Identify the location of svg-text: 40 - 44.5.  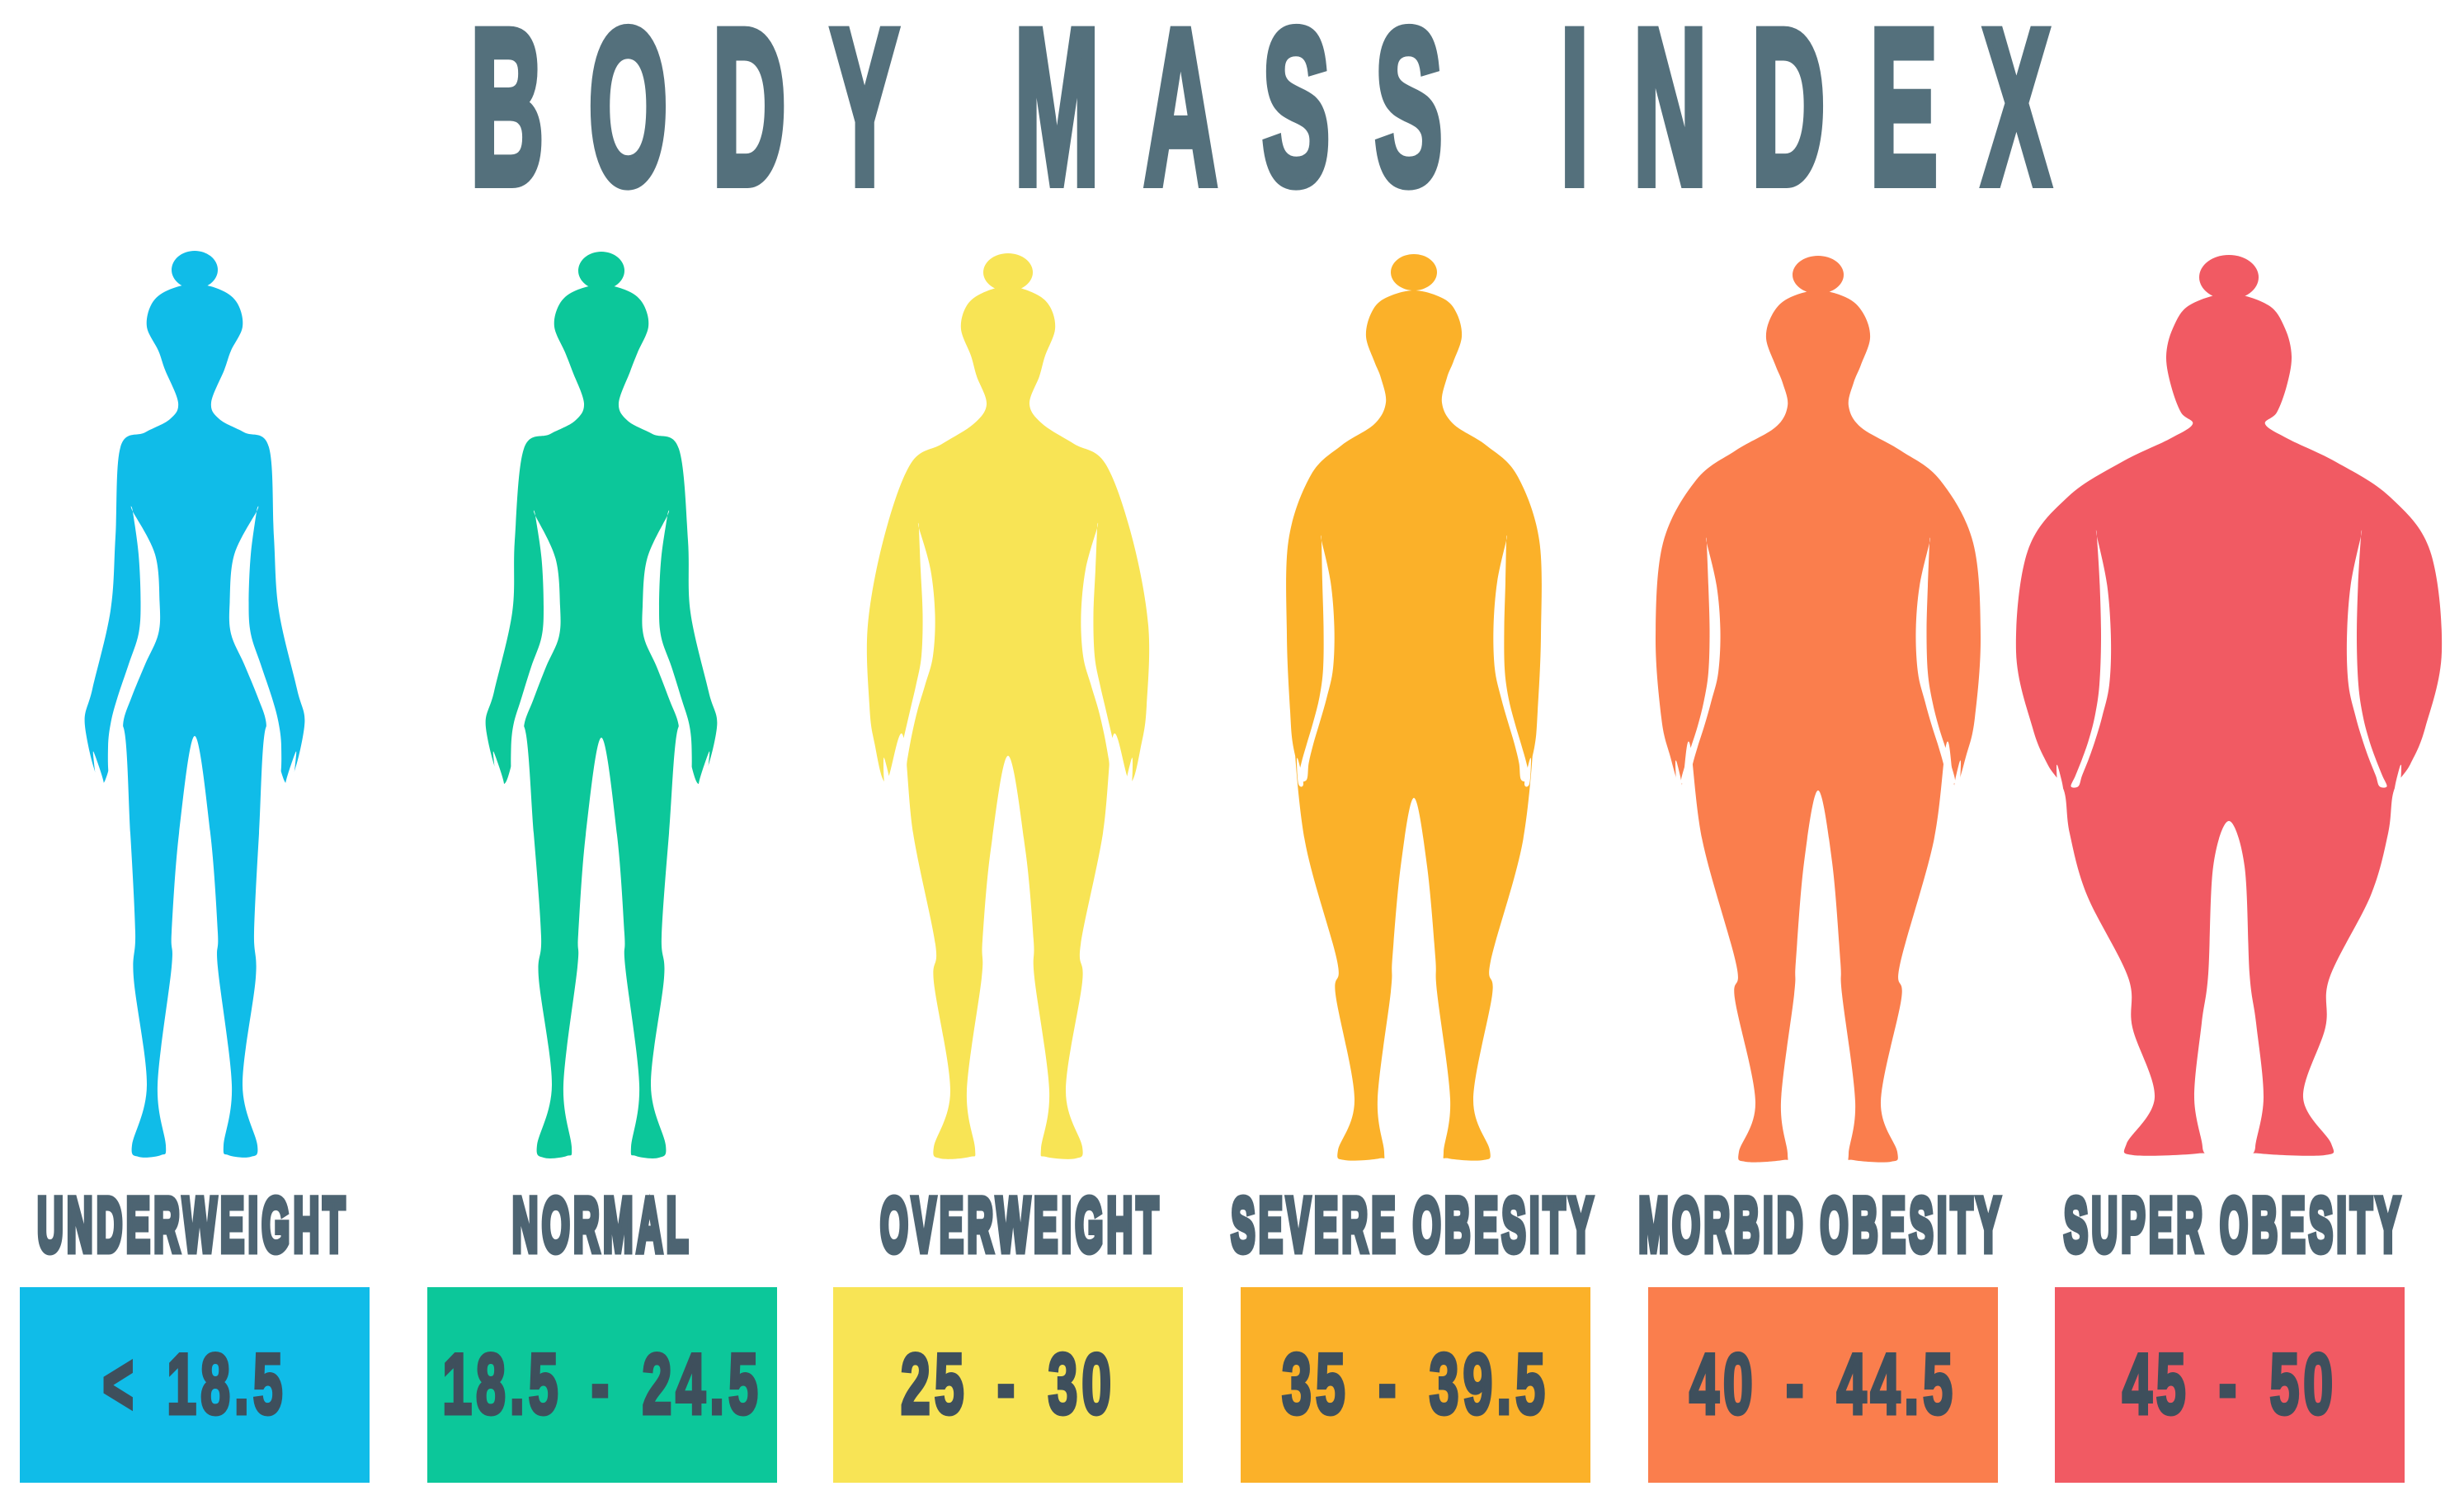
(1823, 1384).